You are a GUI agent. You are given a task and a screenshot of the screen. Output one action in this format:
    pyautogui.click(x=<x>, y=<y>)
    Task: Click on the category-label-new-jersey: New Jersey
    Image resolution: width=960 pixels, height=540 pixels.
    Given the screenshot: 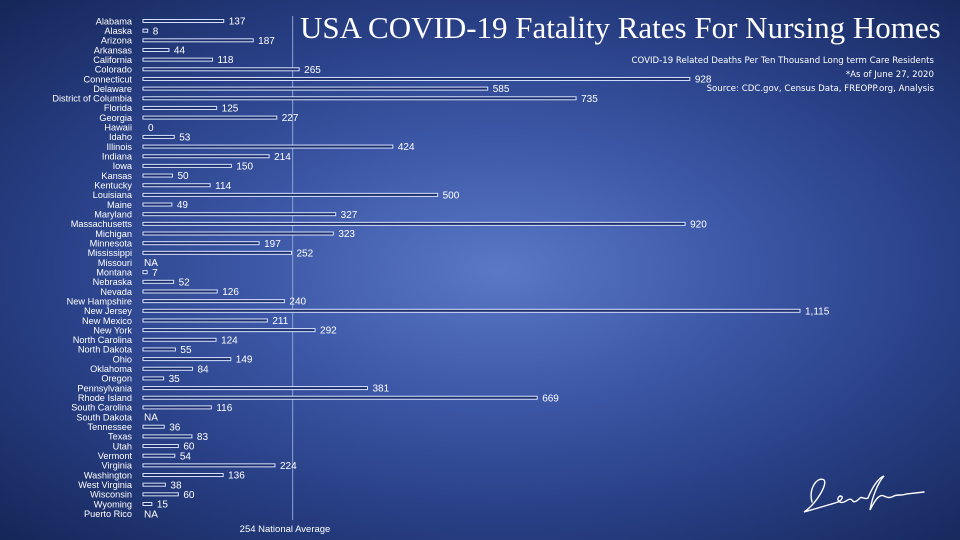 What is the action you would take?
    pyautogui.click(x=108, y=311)
    